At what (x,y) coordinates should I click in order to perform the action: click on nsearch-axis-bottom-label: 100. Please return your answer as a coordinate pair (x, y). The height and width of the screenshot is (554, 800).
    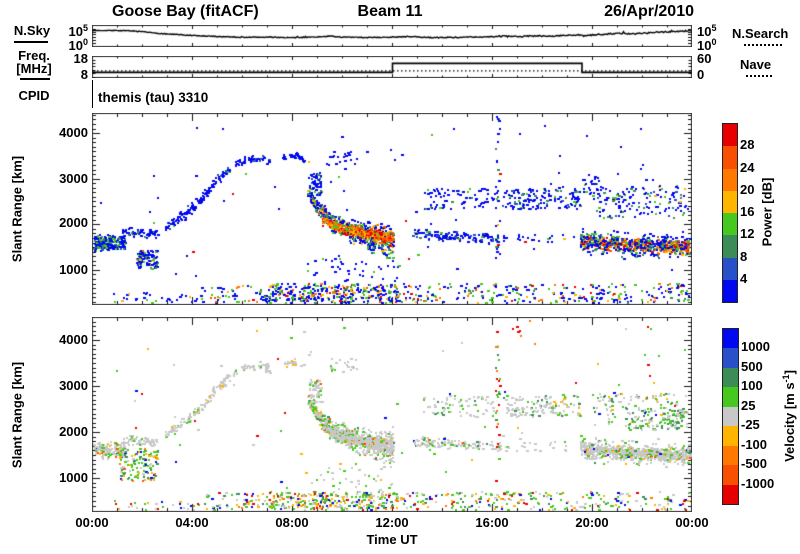
    Looking at the image, I should click on (707, 45).